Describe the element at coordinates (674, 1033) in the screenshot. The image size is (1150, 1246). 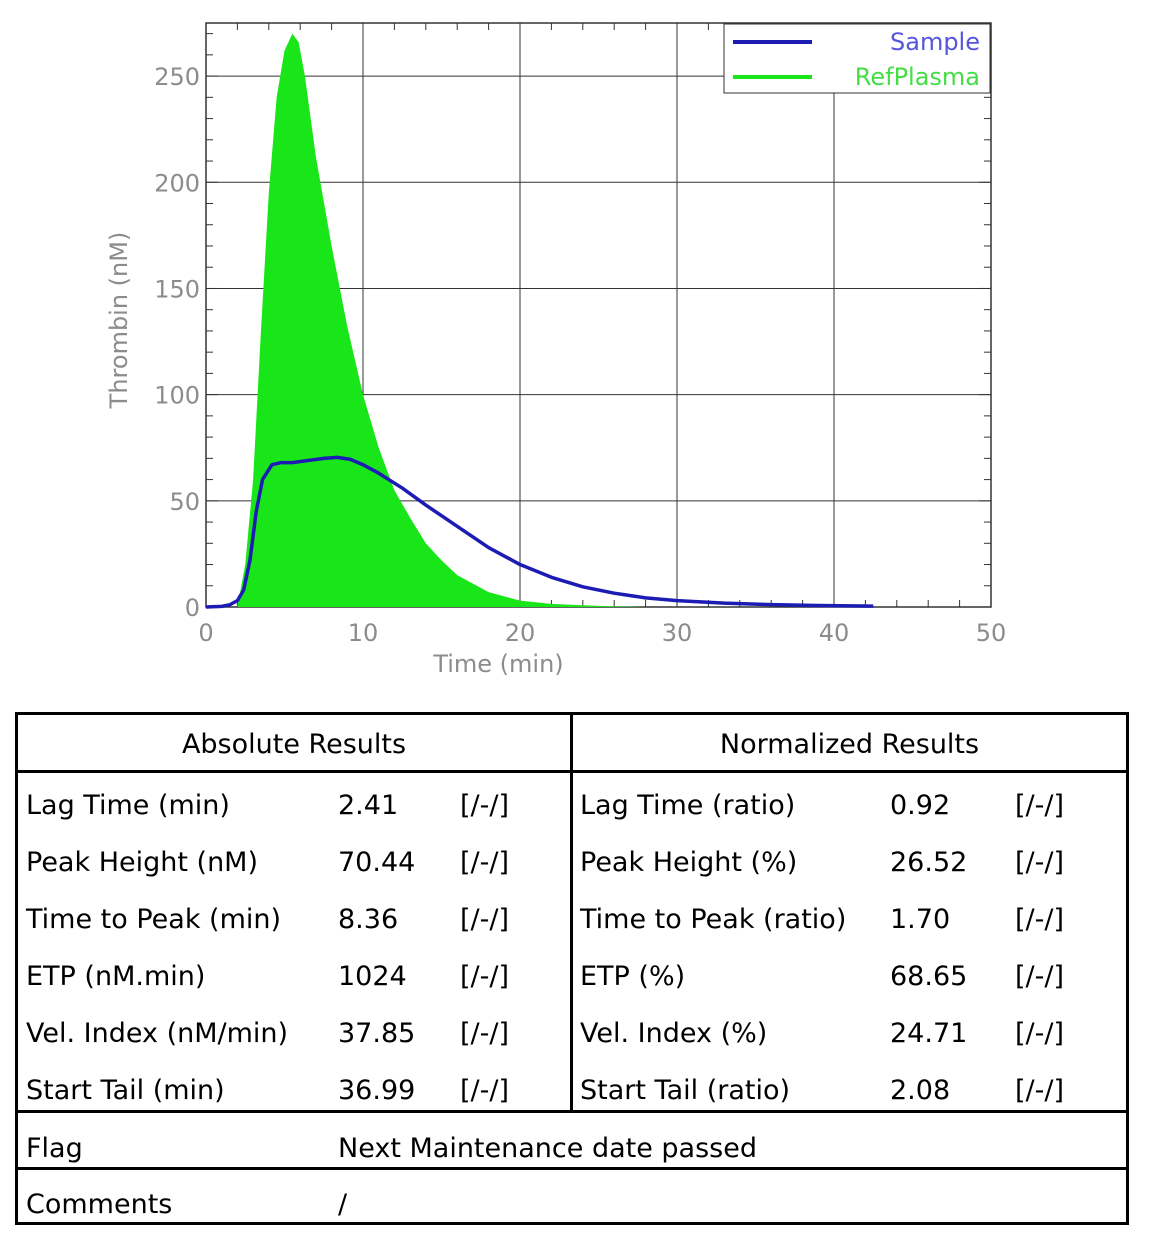
I see `norm-label: Vel. Index (%)` at that location.